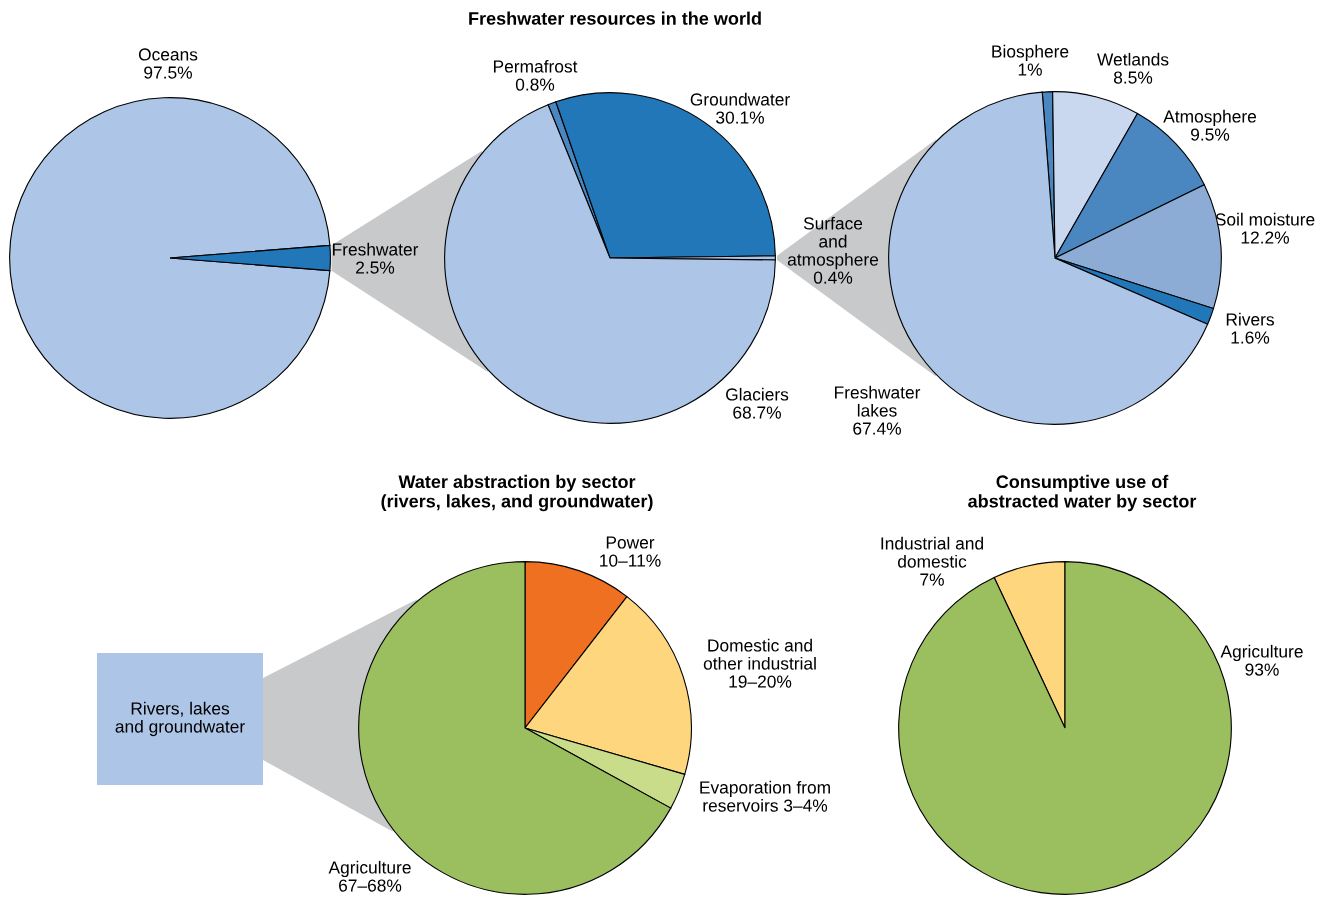  Describe the element at coordinates (168, 72) in the screenshot. I see `data-label: 97.5%` at that location.